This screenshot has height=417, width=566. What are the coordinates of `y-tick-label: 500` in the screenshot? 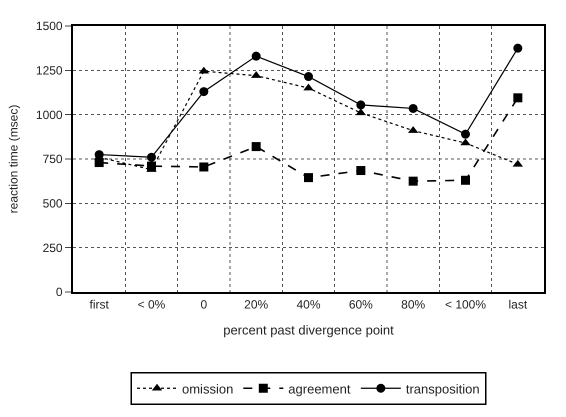 It's located at (52, 203).